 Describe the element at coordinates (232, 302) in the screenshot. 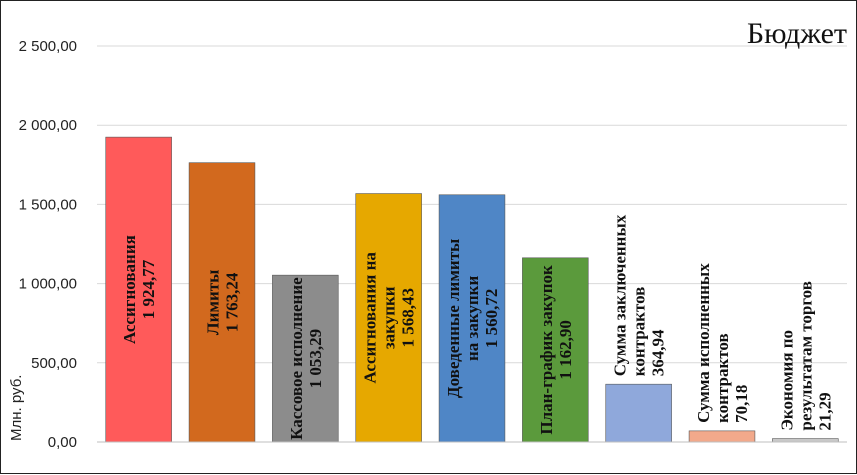

I see `bar-label-line: 1 763,24` at that location.